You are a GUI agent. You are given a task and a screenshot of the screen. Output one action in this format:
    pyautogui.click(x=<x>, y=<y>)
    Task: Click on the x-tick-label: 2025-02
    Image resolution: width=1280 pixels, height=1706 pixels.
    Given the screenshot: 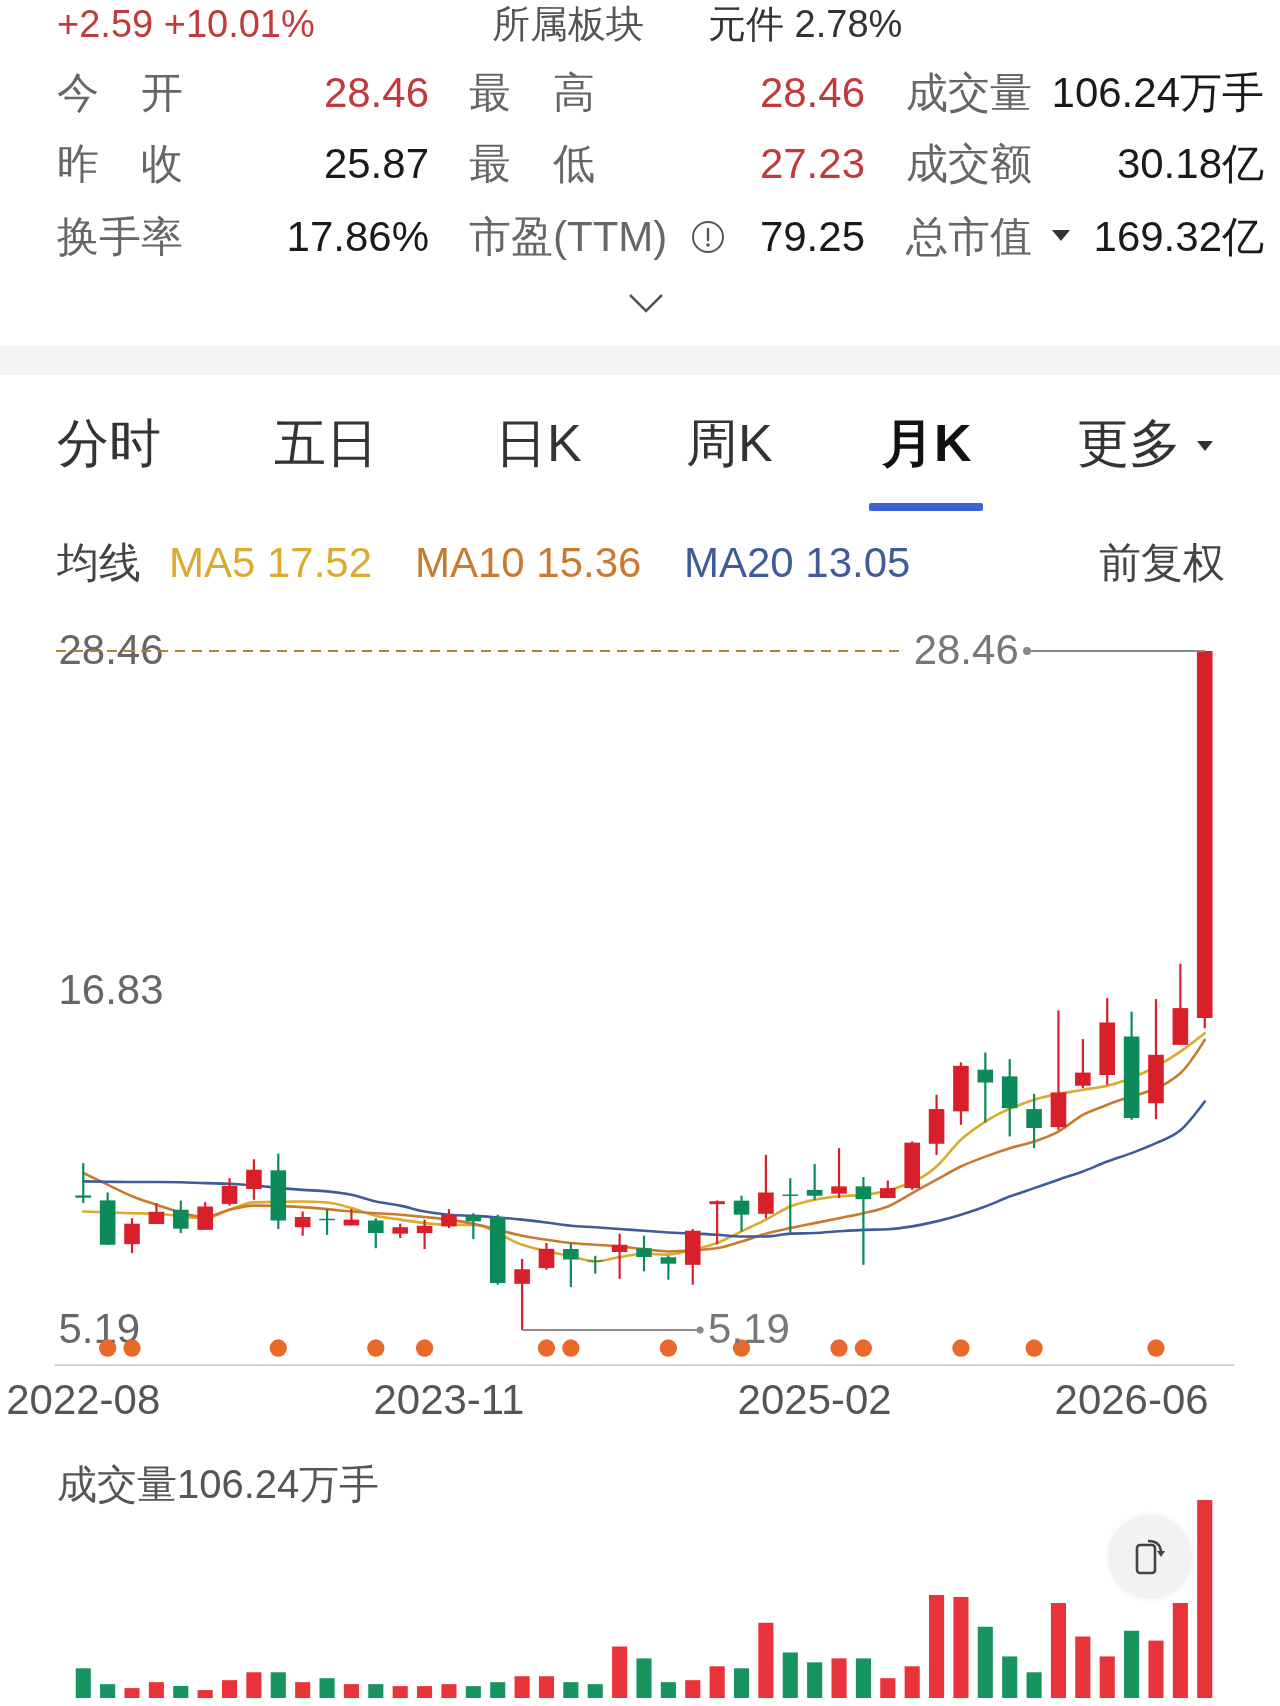 What is the action you would take?
    pyautogui.click(x=814, y=1400)
    